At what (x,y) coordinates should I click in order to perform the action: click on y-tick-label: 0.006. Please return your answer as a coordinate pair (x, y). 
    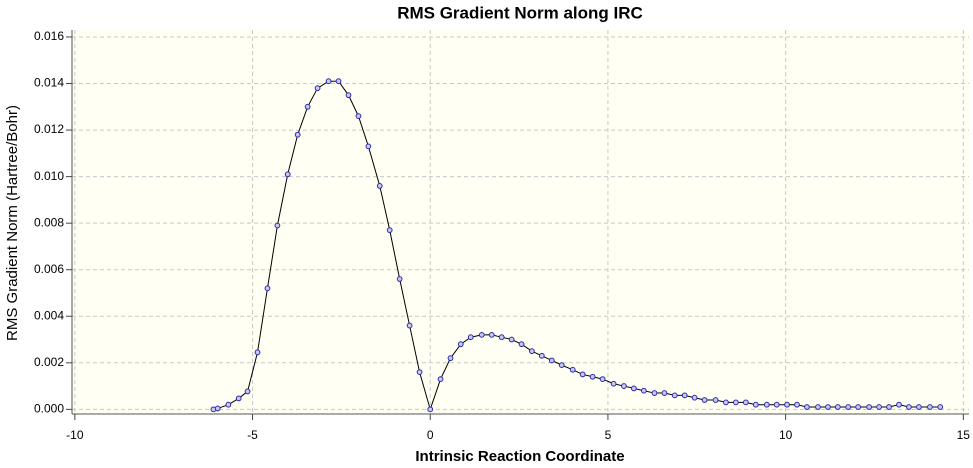
    Looking at the image, I should click on (49, 269).